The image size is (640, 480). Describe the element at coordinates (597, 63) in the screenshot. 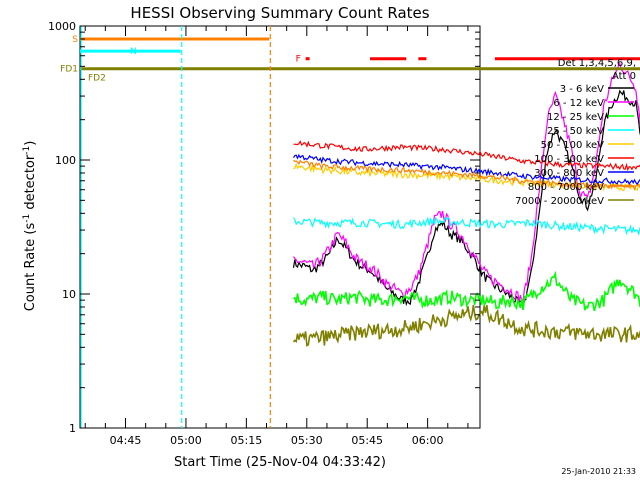

I see `legend-header: Det 1,3,4,5,6,9,` at that location.